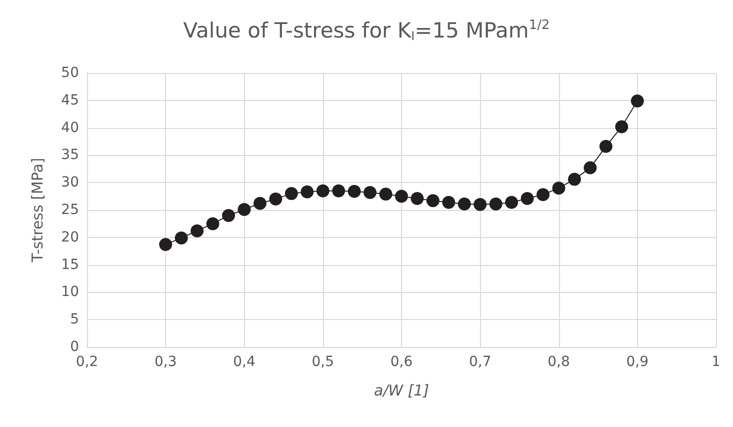 The image size is (733, 427). I want to click on y-tick-label: 45, so click(70, 100).